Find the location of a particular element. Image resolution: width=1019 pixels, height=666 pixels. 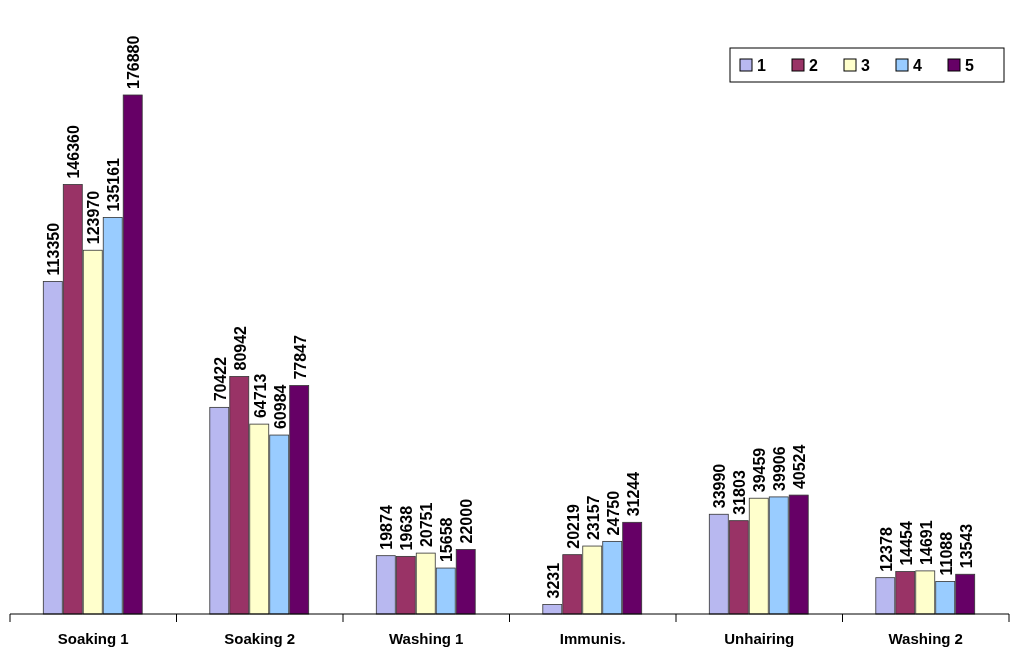

data-label: 23157 is located at coordinates (593, 518).